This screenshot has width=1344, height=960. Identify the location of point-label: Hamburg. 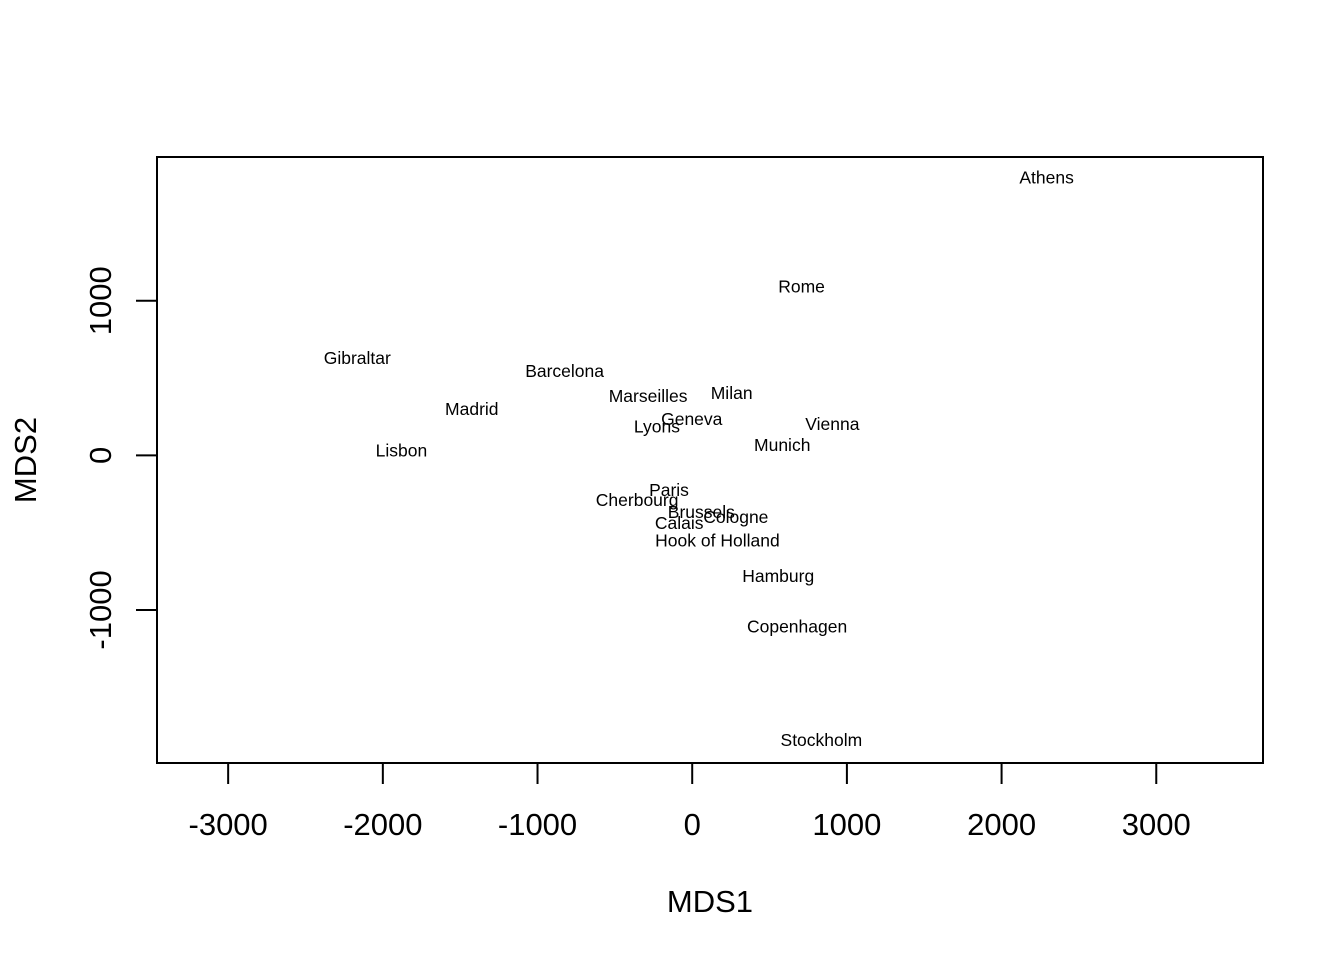
(778, 576).